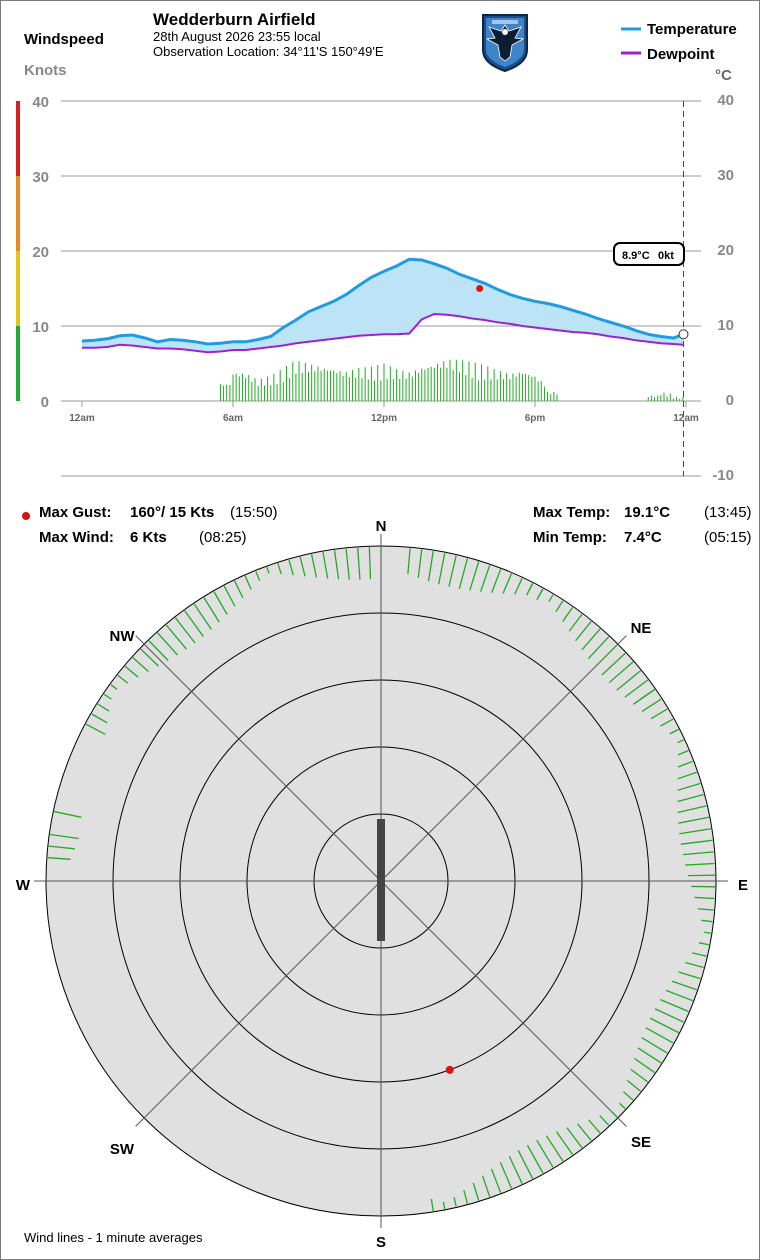  I want to click on max-gust-label: Max Gust:, so click(75, 512).